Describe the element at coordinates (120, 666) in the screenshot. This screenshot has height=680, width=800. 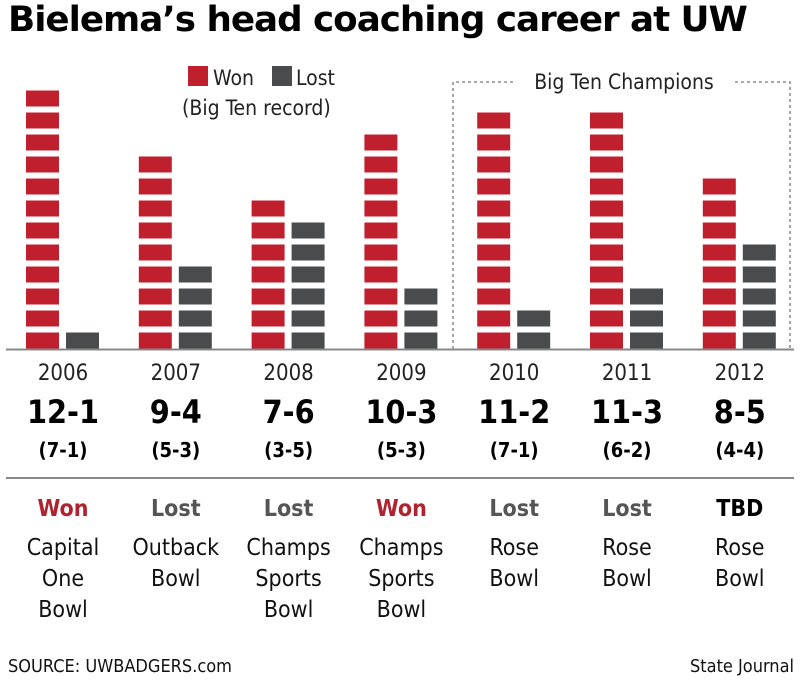
I see `source-note: SOURCE: UWBADGERS.com` at that location.